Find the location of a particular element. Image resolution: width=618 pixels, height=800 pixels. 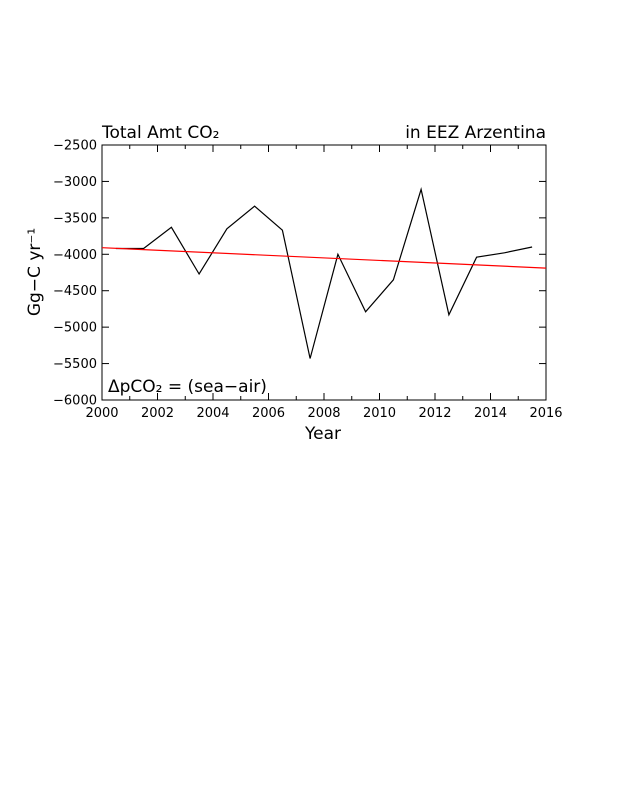

y-axis-label: Gg−C yr⁻¹ is located at coordinates (35, 272).